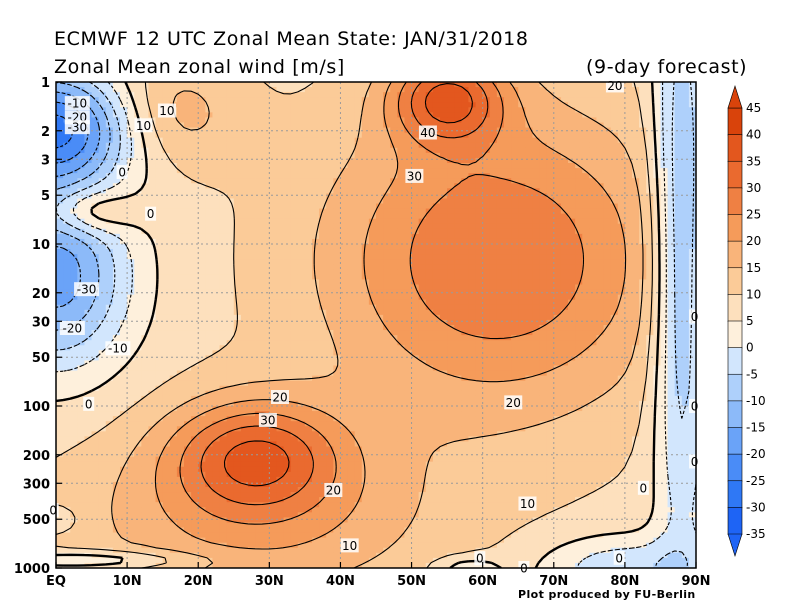 The image size is (792, 612). I want to click on forecast-label: (9-day forecast), so click(667, 67).